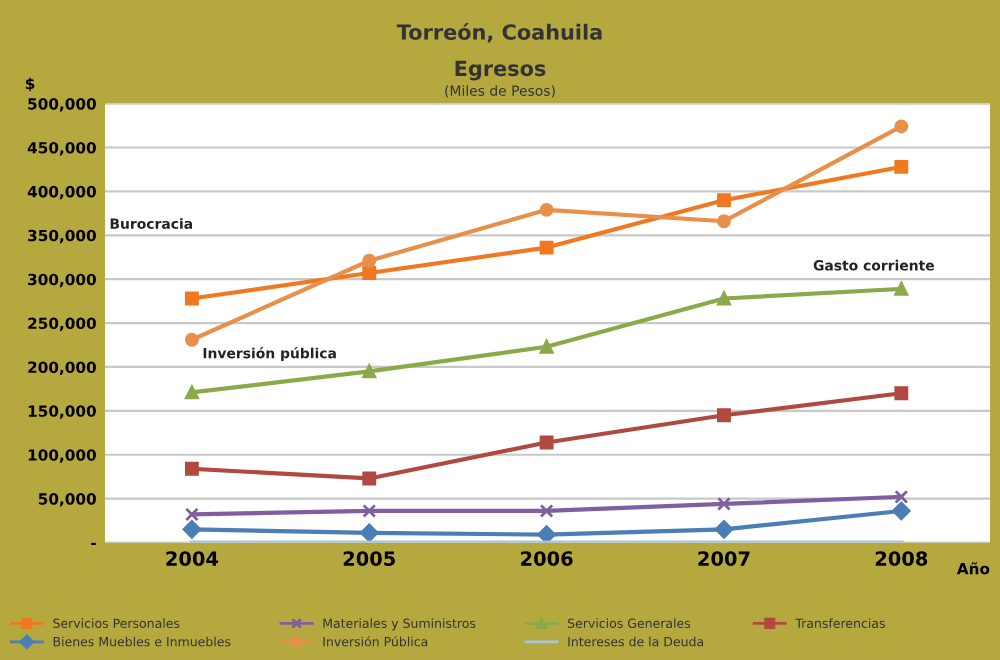 The image size is (1000, 660). Describe the element at coordinates (499, 32) in the screenshot. I see `chart-title: Torreón, Coahuila` at that location.